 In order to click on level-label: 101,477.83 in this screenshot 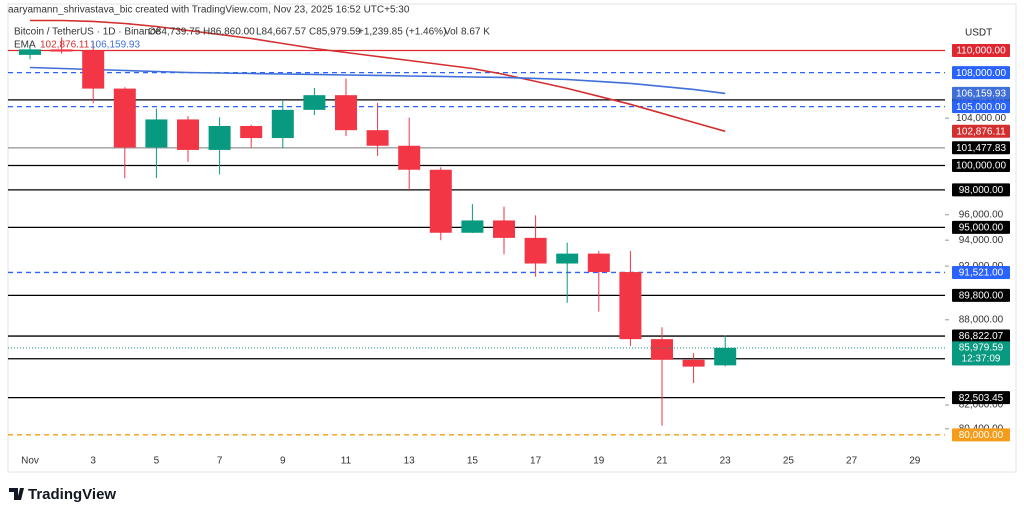, I will do `click(981, 148)`.